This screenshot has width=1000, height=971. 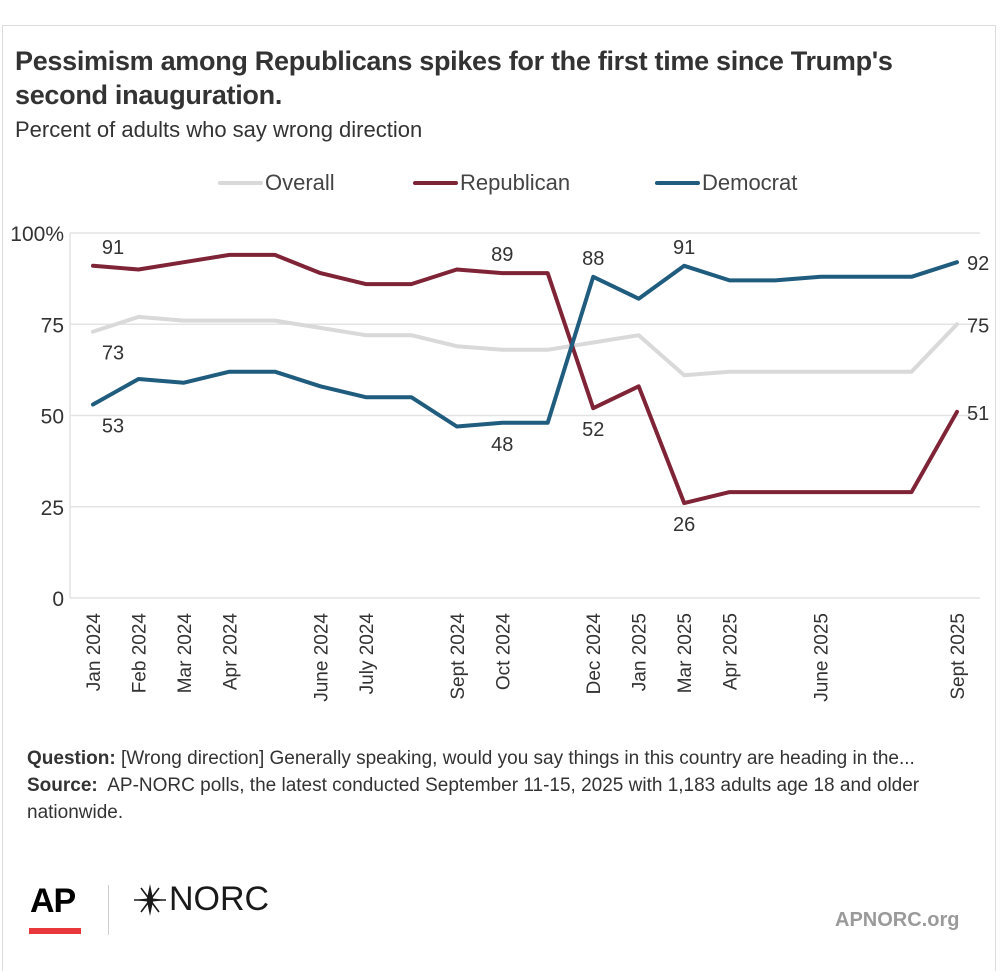 What do you see at coordinates (958, 656) in the screenshot?
I see `x-tick-label: Sept 2025` at bounding box center [958, 656].